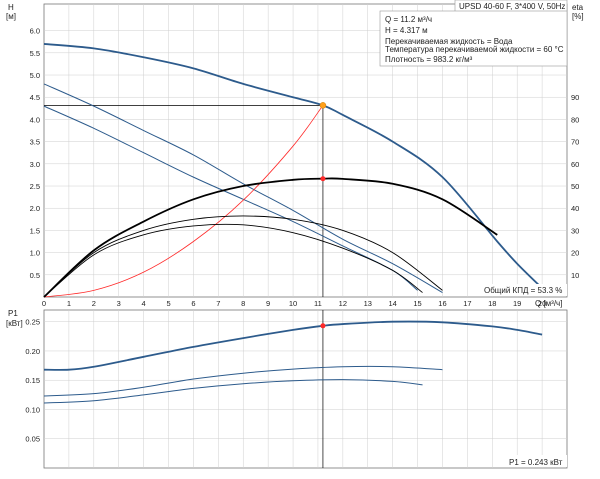  What do you see at coordinates (44, 303) in the screenshot?
I see `x-tick-label: 0` at bounding box center [44, 303].